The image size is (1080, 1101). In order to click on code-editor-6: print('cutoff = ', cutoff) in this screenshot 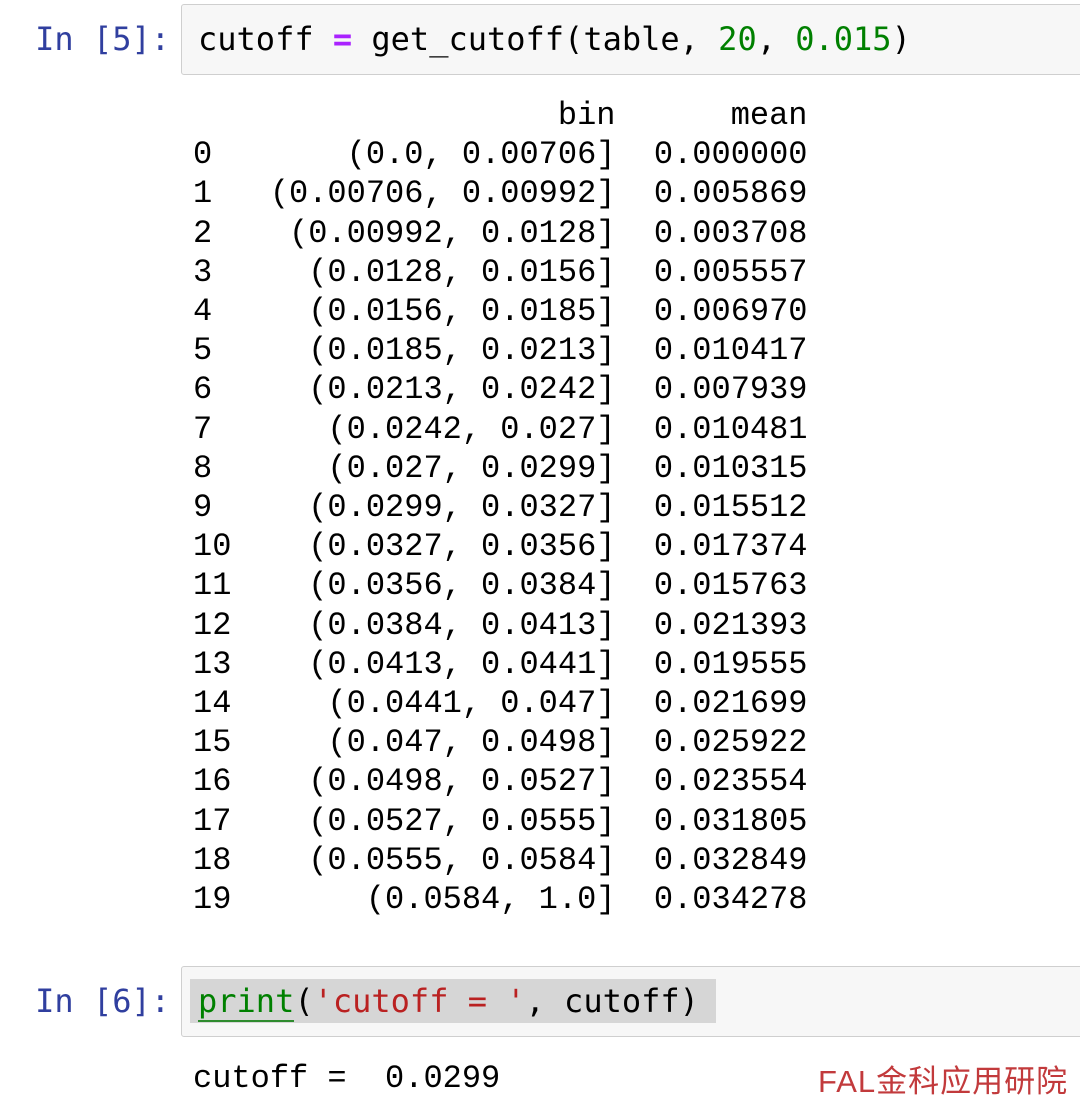, I will do `click(630, 1002)`.